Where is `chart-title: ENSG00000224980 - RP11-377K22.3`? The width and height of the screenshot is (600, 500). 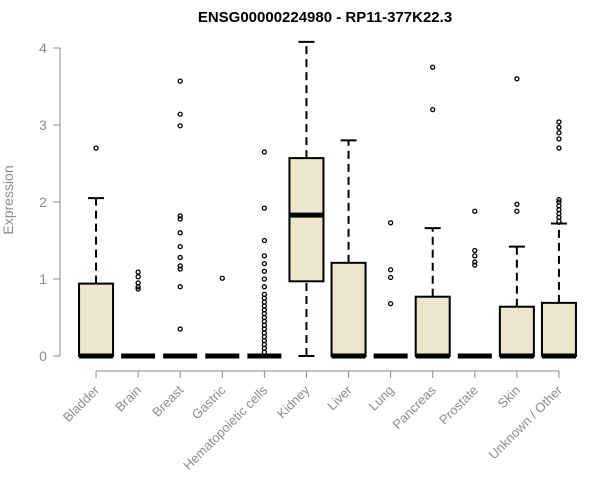
chart-title: ENSG00000224980 - RP11-377K22.3 is located at coordinates (325, 17).